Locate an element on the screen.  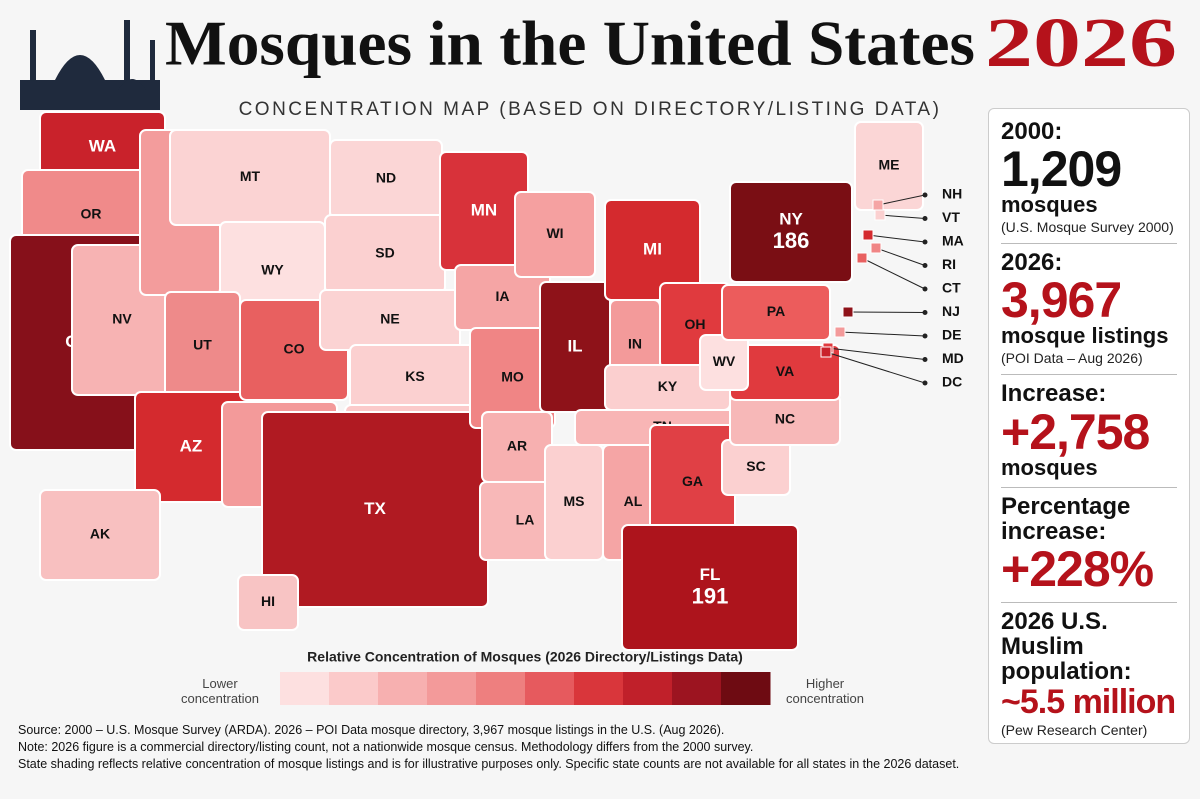
stat-label: 2026: is located at coordinates (1032, 263).